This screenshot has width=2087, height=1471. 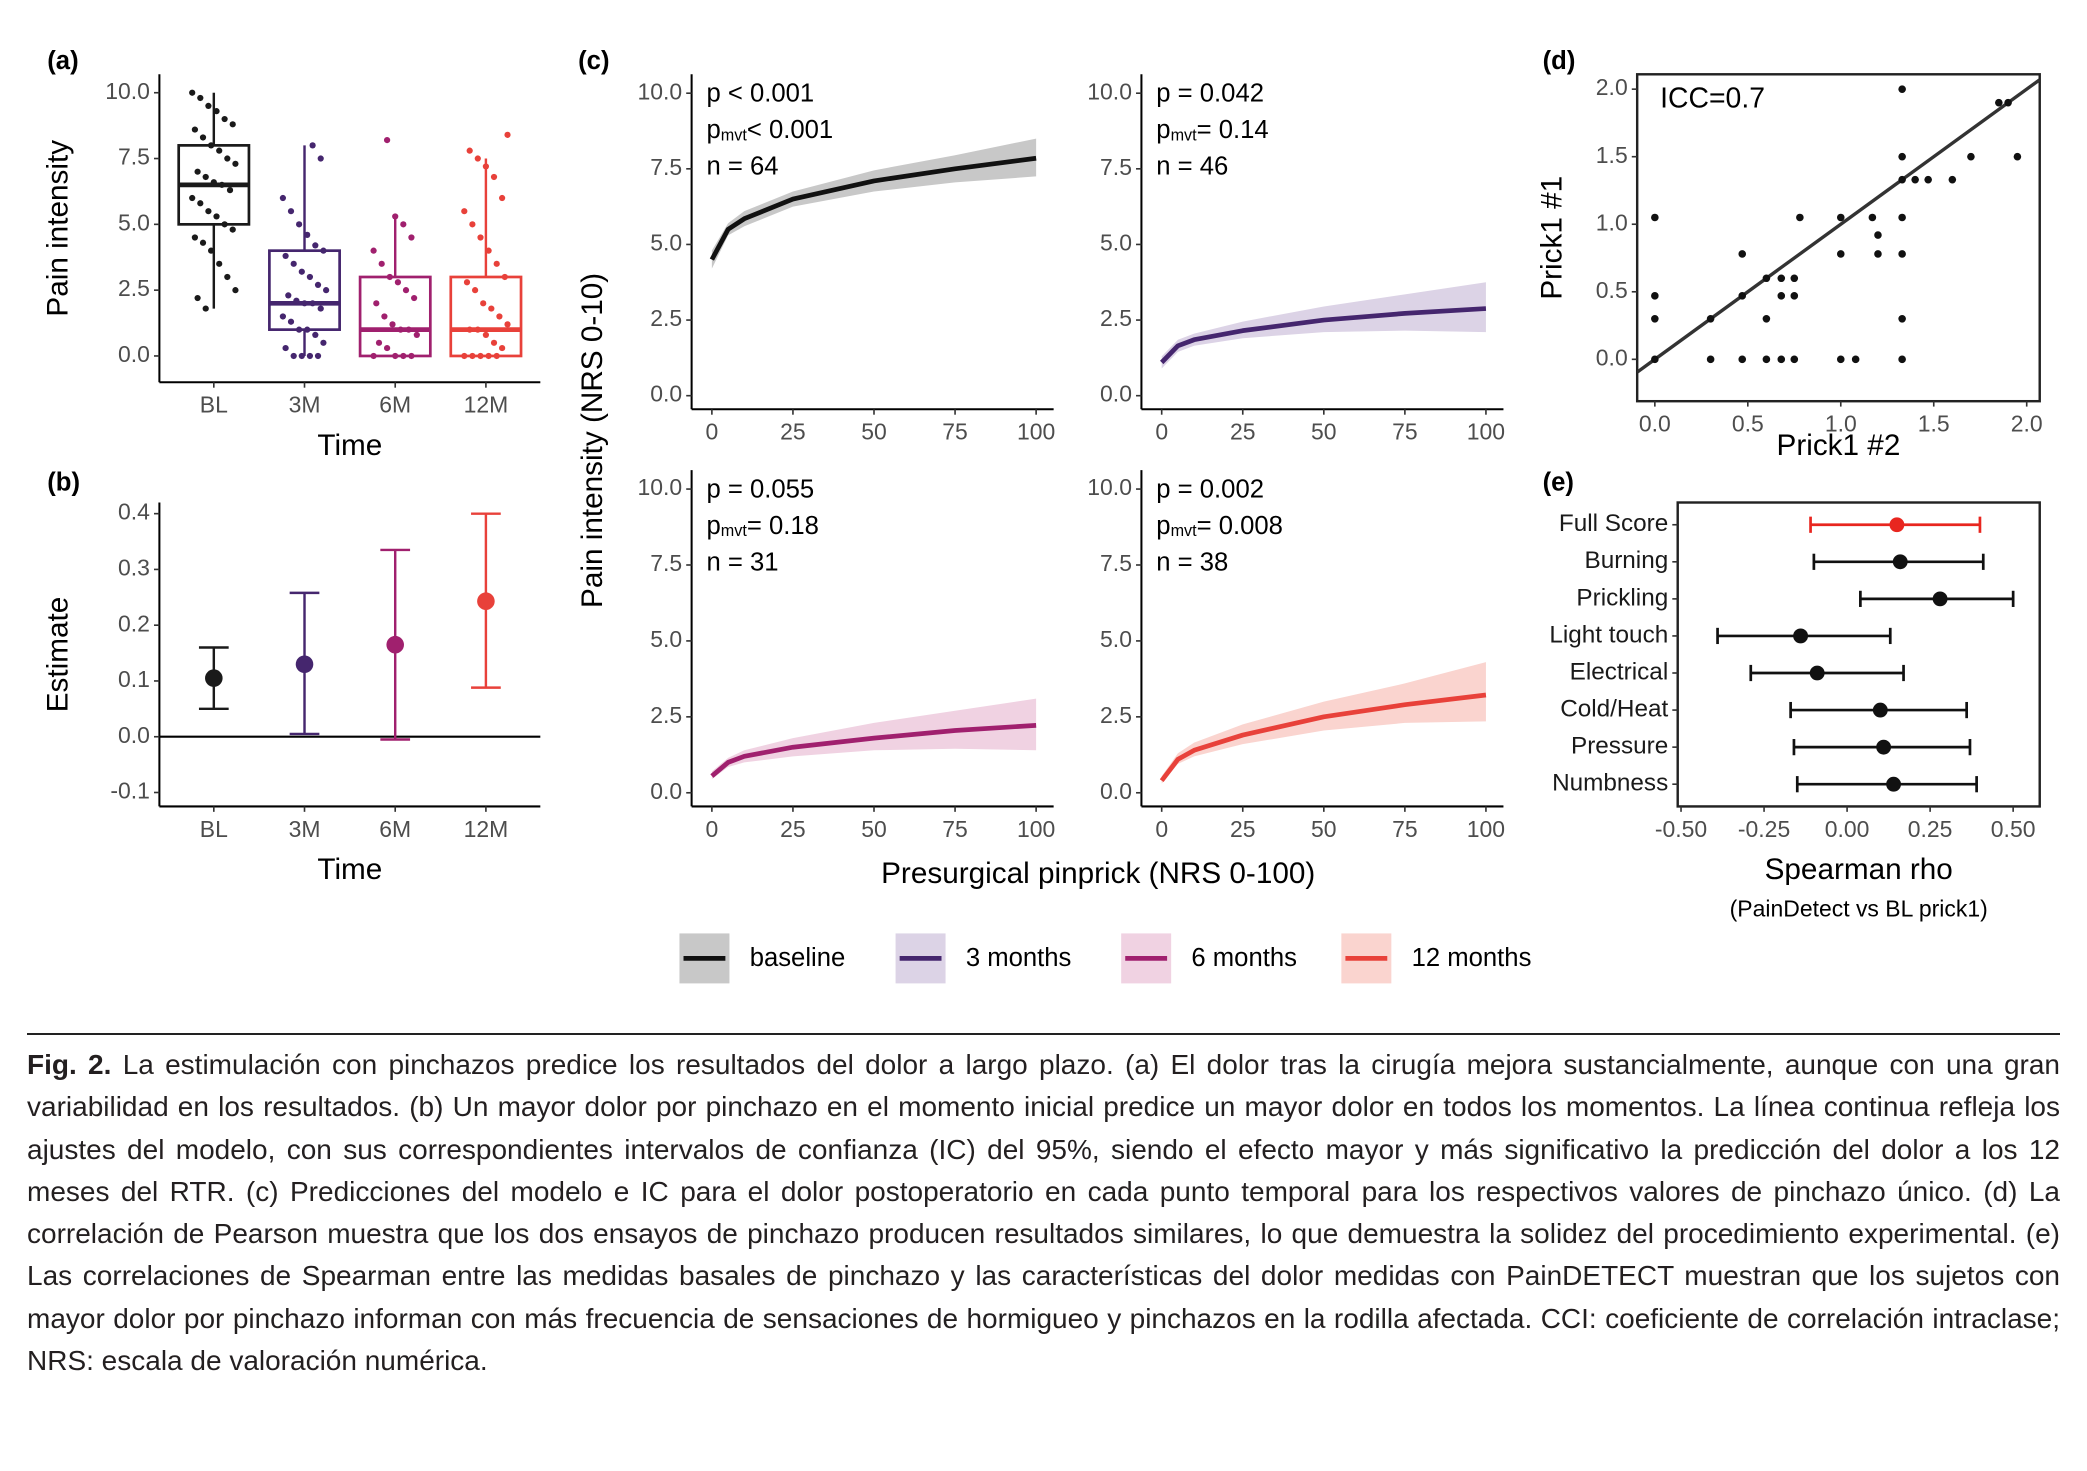 What do you see at coordinates (1619, 671) in the screenshot?
I see `y-tick-label: Electrical` at bounding box center [1619, 671].